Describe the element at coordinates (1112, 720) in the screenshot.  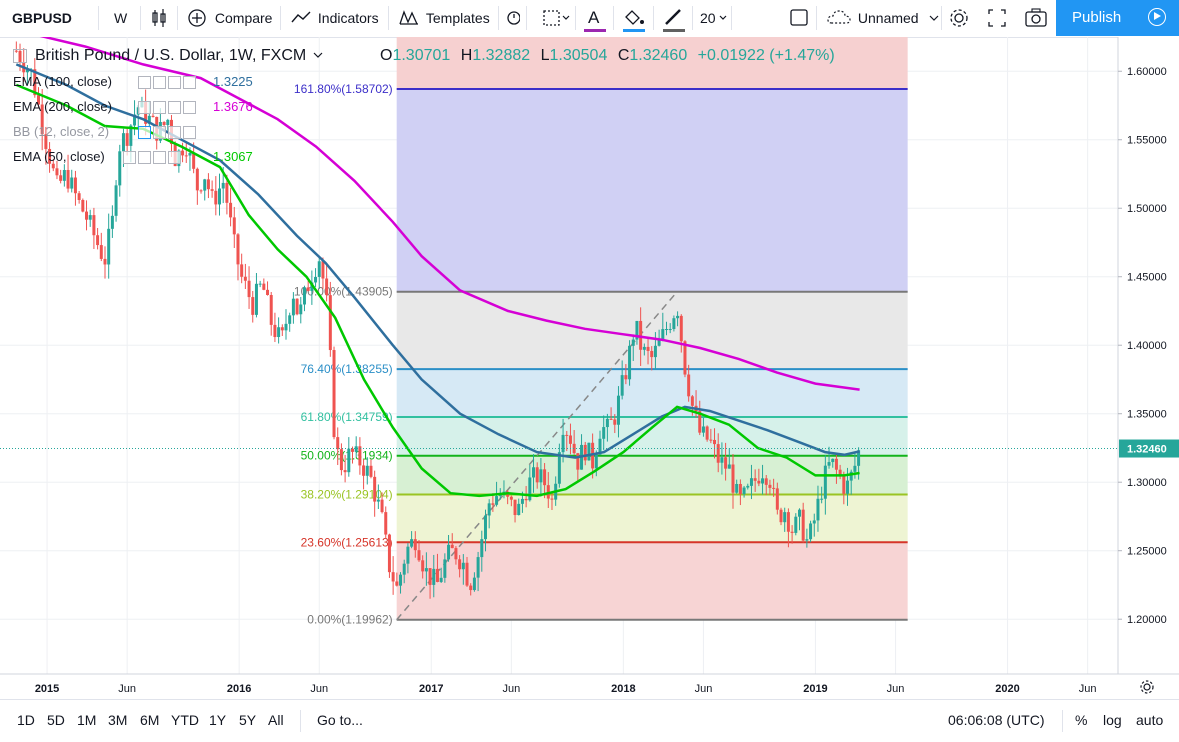
I see `log-toggle: log` at that location.